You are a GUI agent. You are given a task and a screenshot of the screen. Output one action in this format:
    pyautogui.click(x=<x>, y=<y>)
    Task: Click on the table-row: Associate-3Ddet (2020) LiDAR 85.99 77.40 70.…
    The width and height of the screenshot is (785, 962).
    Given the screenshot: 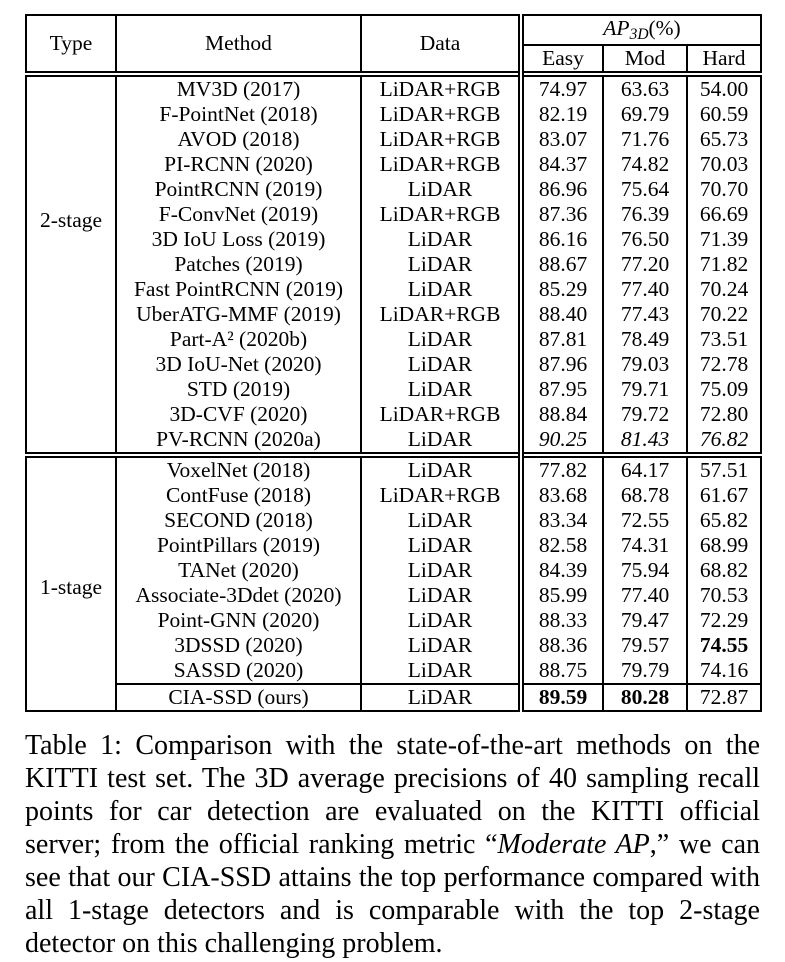 What is the action you would take?
    pyautogui.click(x=393, y=595)
    